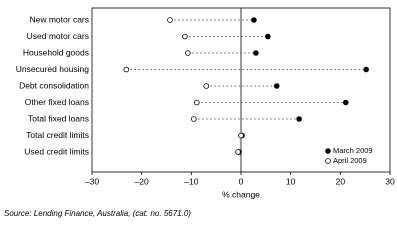 The width and height of the screenshot is (397, 240). Describe the element at coordinates (241, 181) in the screenshot. I see `x-tick-label: 0` at that location.